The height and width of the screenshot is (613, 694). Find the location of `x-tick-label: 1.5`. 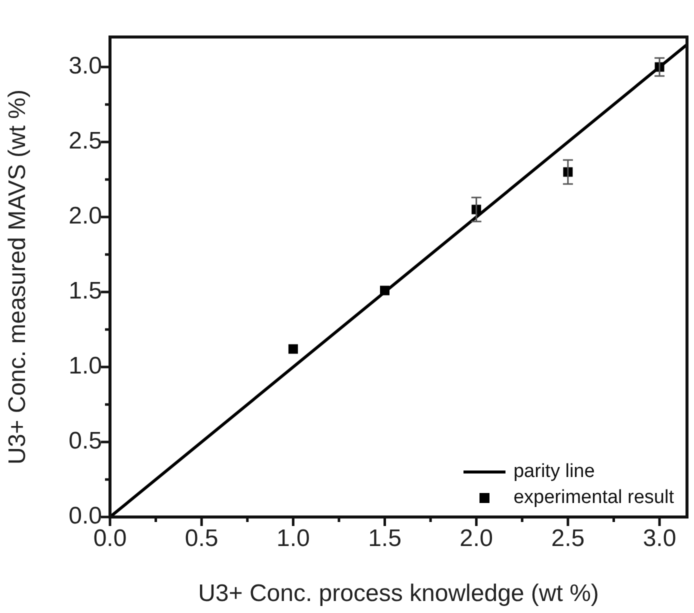

x-tick-label: 1.5 is located at coordinates (385, 538).